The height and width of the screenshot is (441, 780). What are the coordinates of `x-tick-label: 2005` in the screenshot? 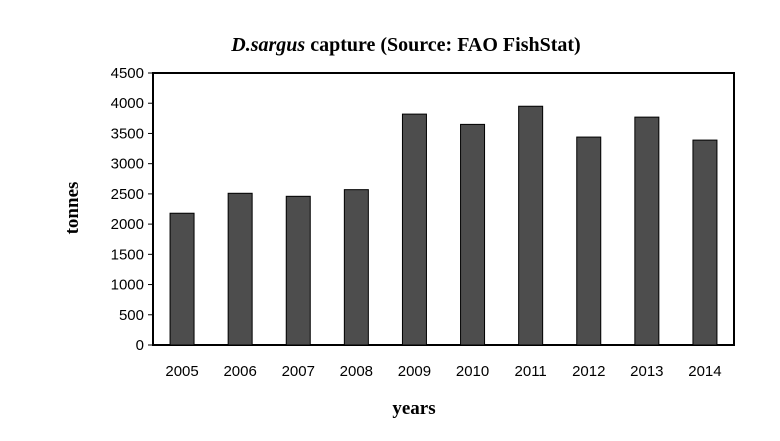 It's located at (181, 371).